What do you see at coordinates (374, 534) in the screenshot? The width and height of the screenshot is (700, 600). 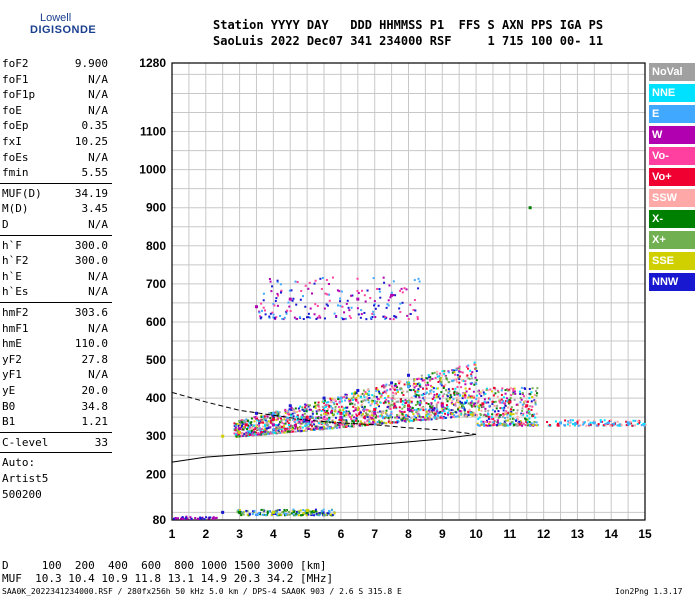 I see `x-tick-label: 7` at bounding box center [374, 534].